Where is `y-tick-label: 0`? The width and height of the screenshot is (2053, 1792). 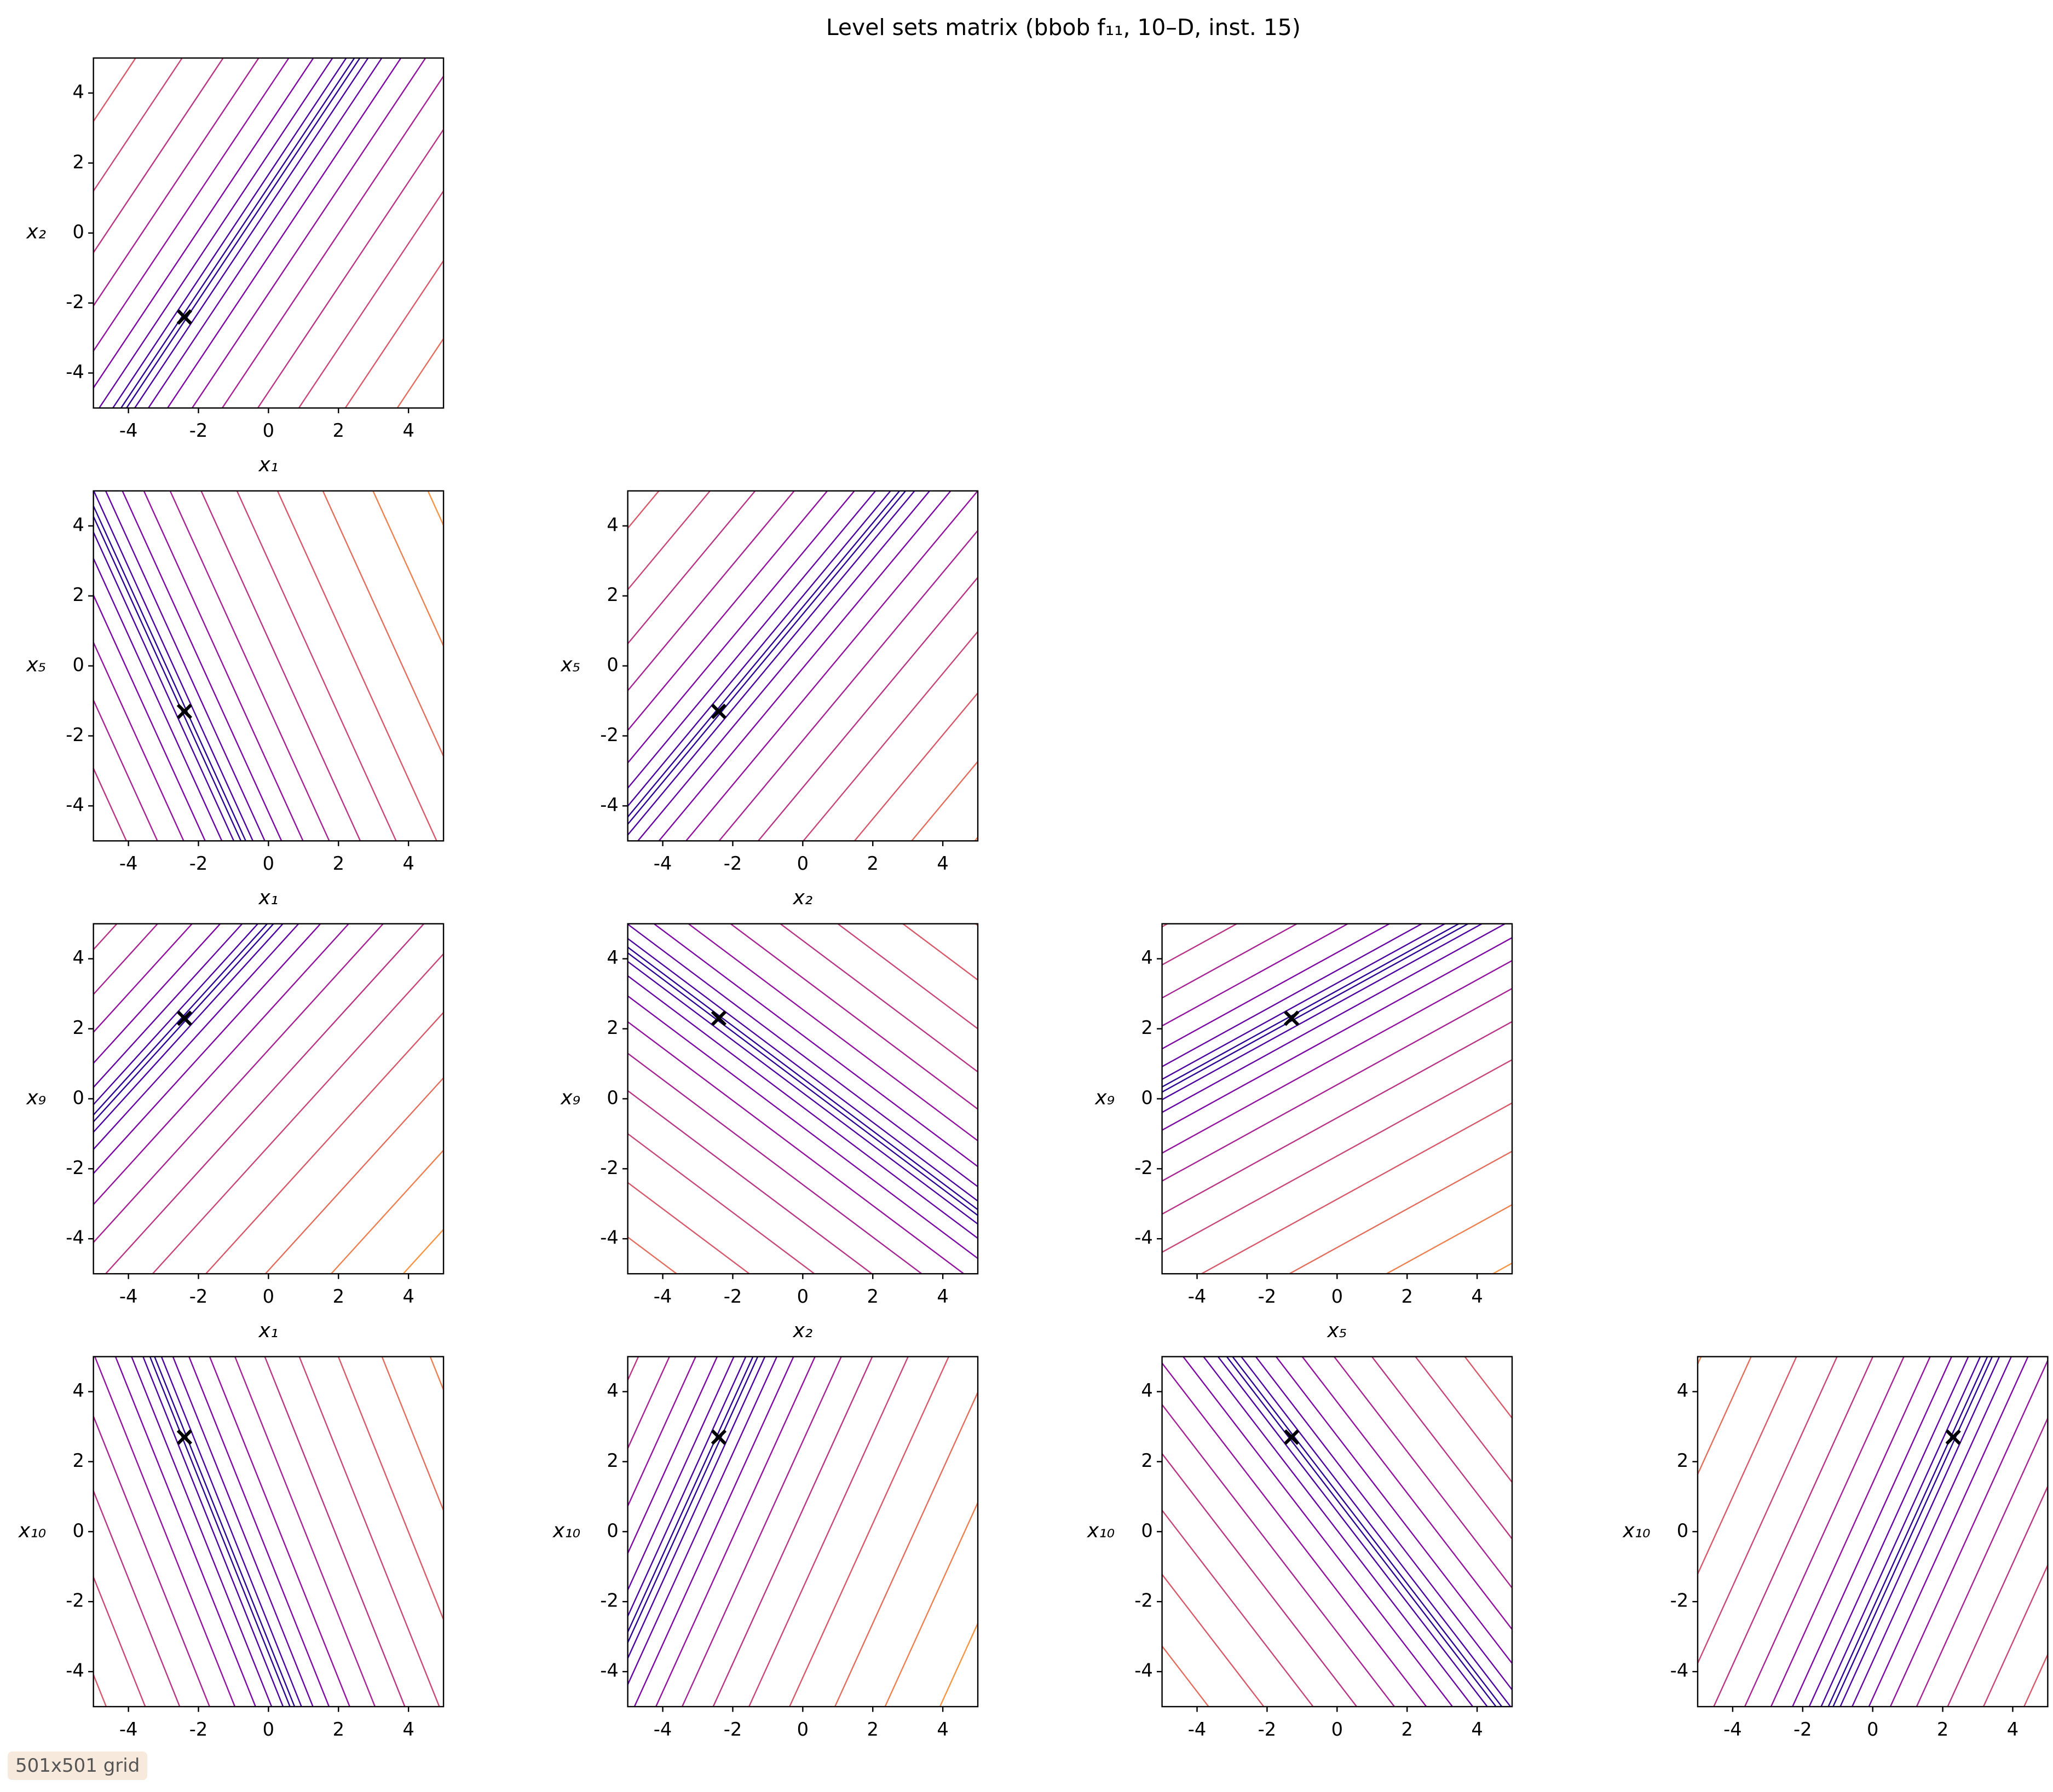
y-tick-label: 0 is located at coordinates (78, 1097).